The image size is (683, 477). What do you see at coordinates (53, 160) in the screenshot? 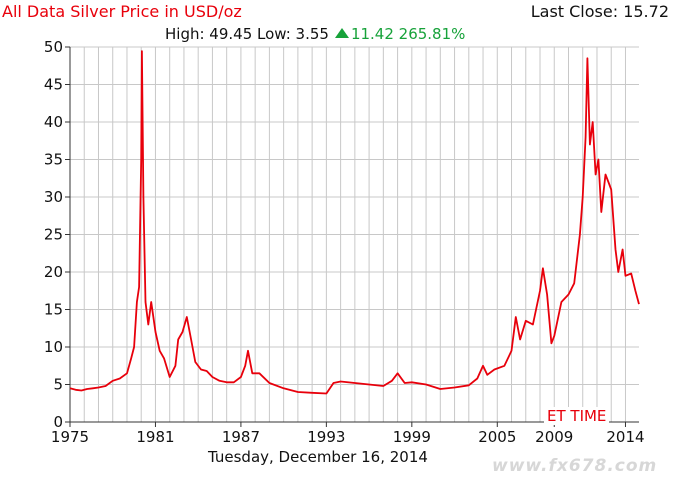
I see `y-tick-label: 35` at bounding box center [53, 160].